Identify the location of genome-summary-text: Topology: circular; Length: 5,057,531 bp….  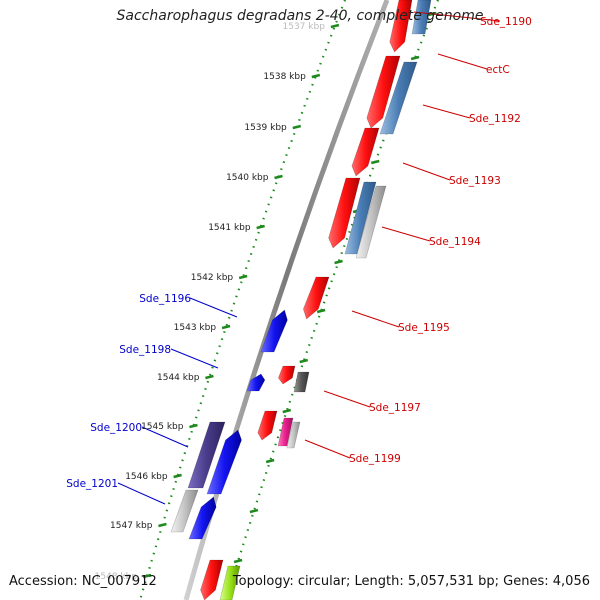
(411, 581).